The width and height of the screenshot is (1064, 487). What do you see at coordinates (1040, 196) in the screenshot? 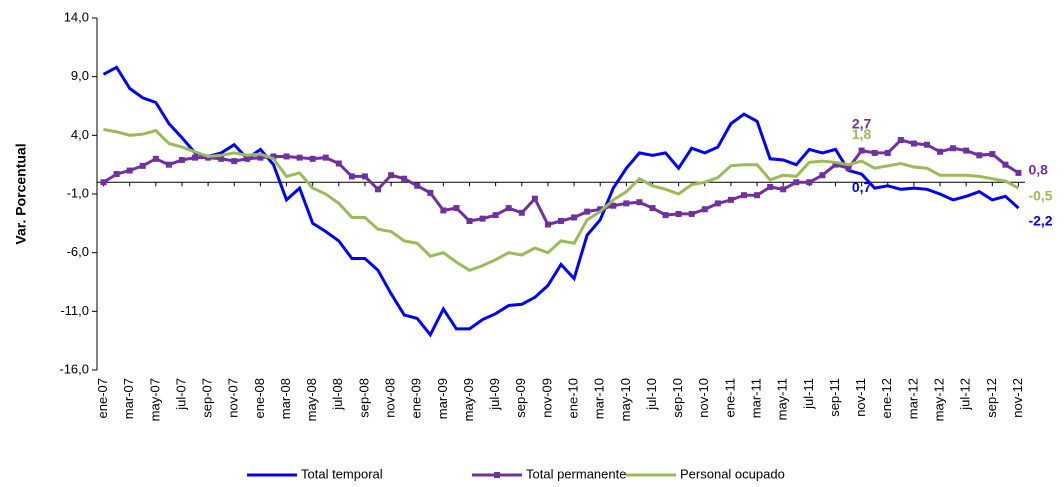
I see `value-label: -0,5` at bounding box center [1040, 196].